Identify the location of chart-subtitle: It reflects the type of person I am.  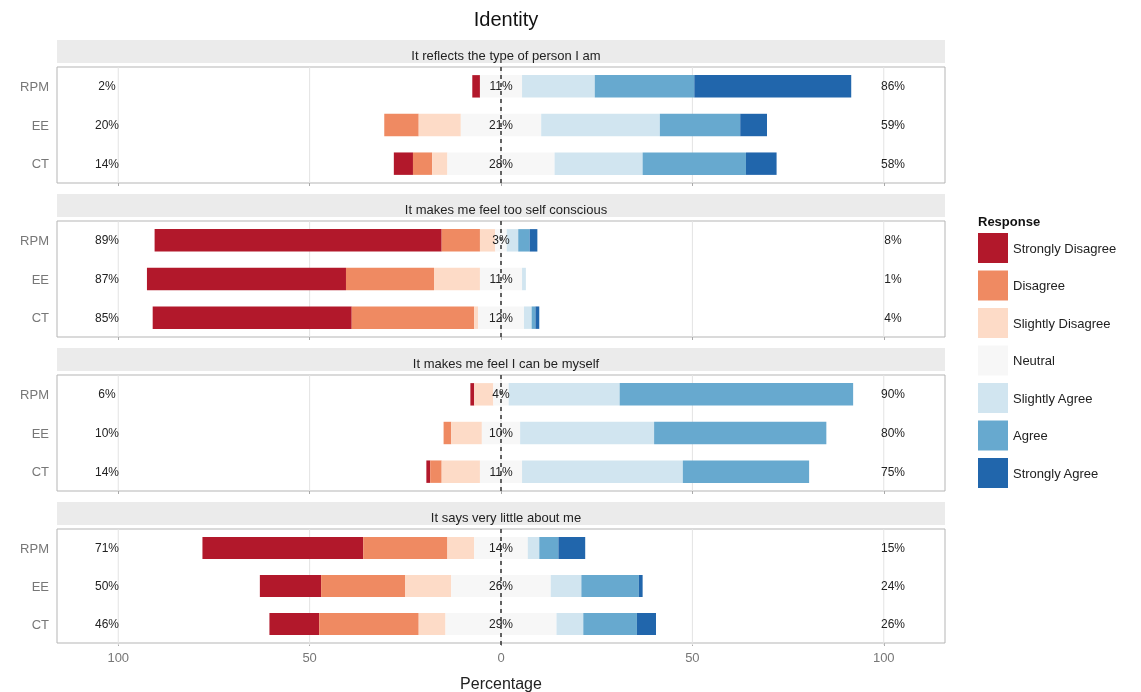
(506, 55).